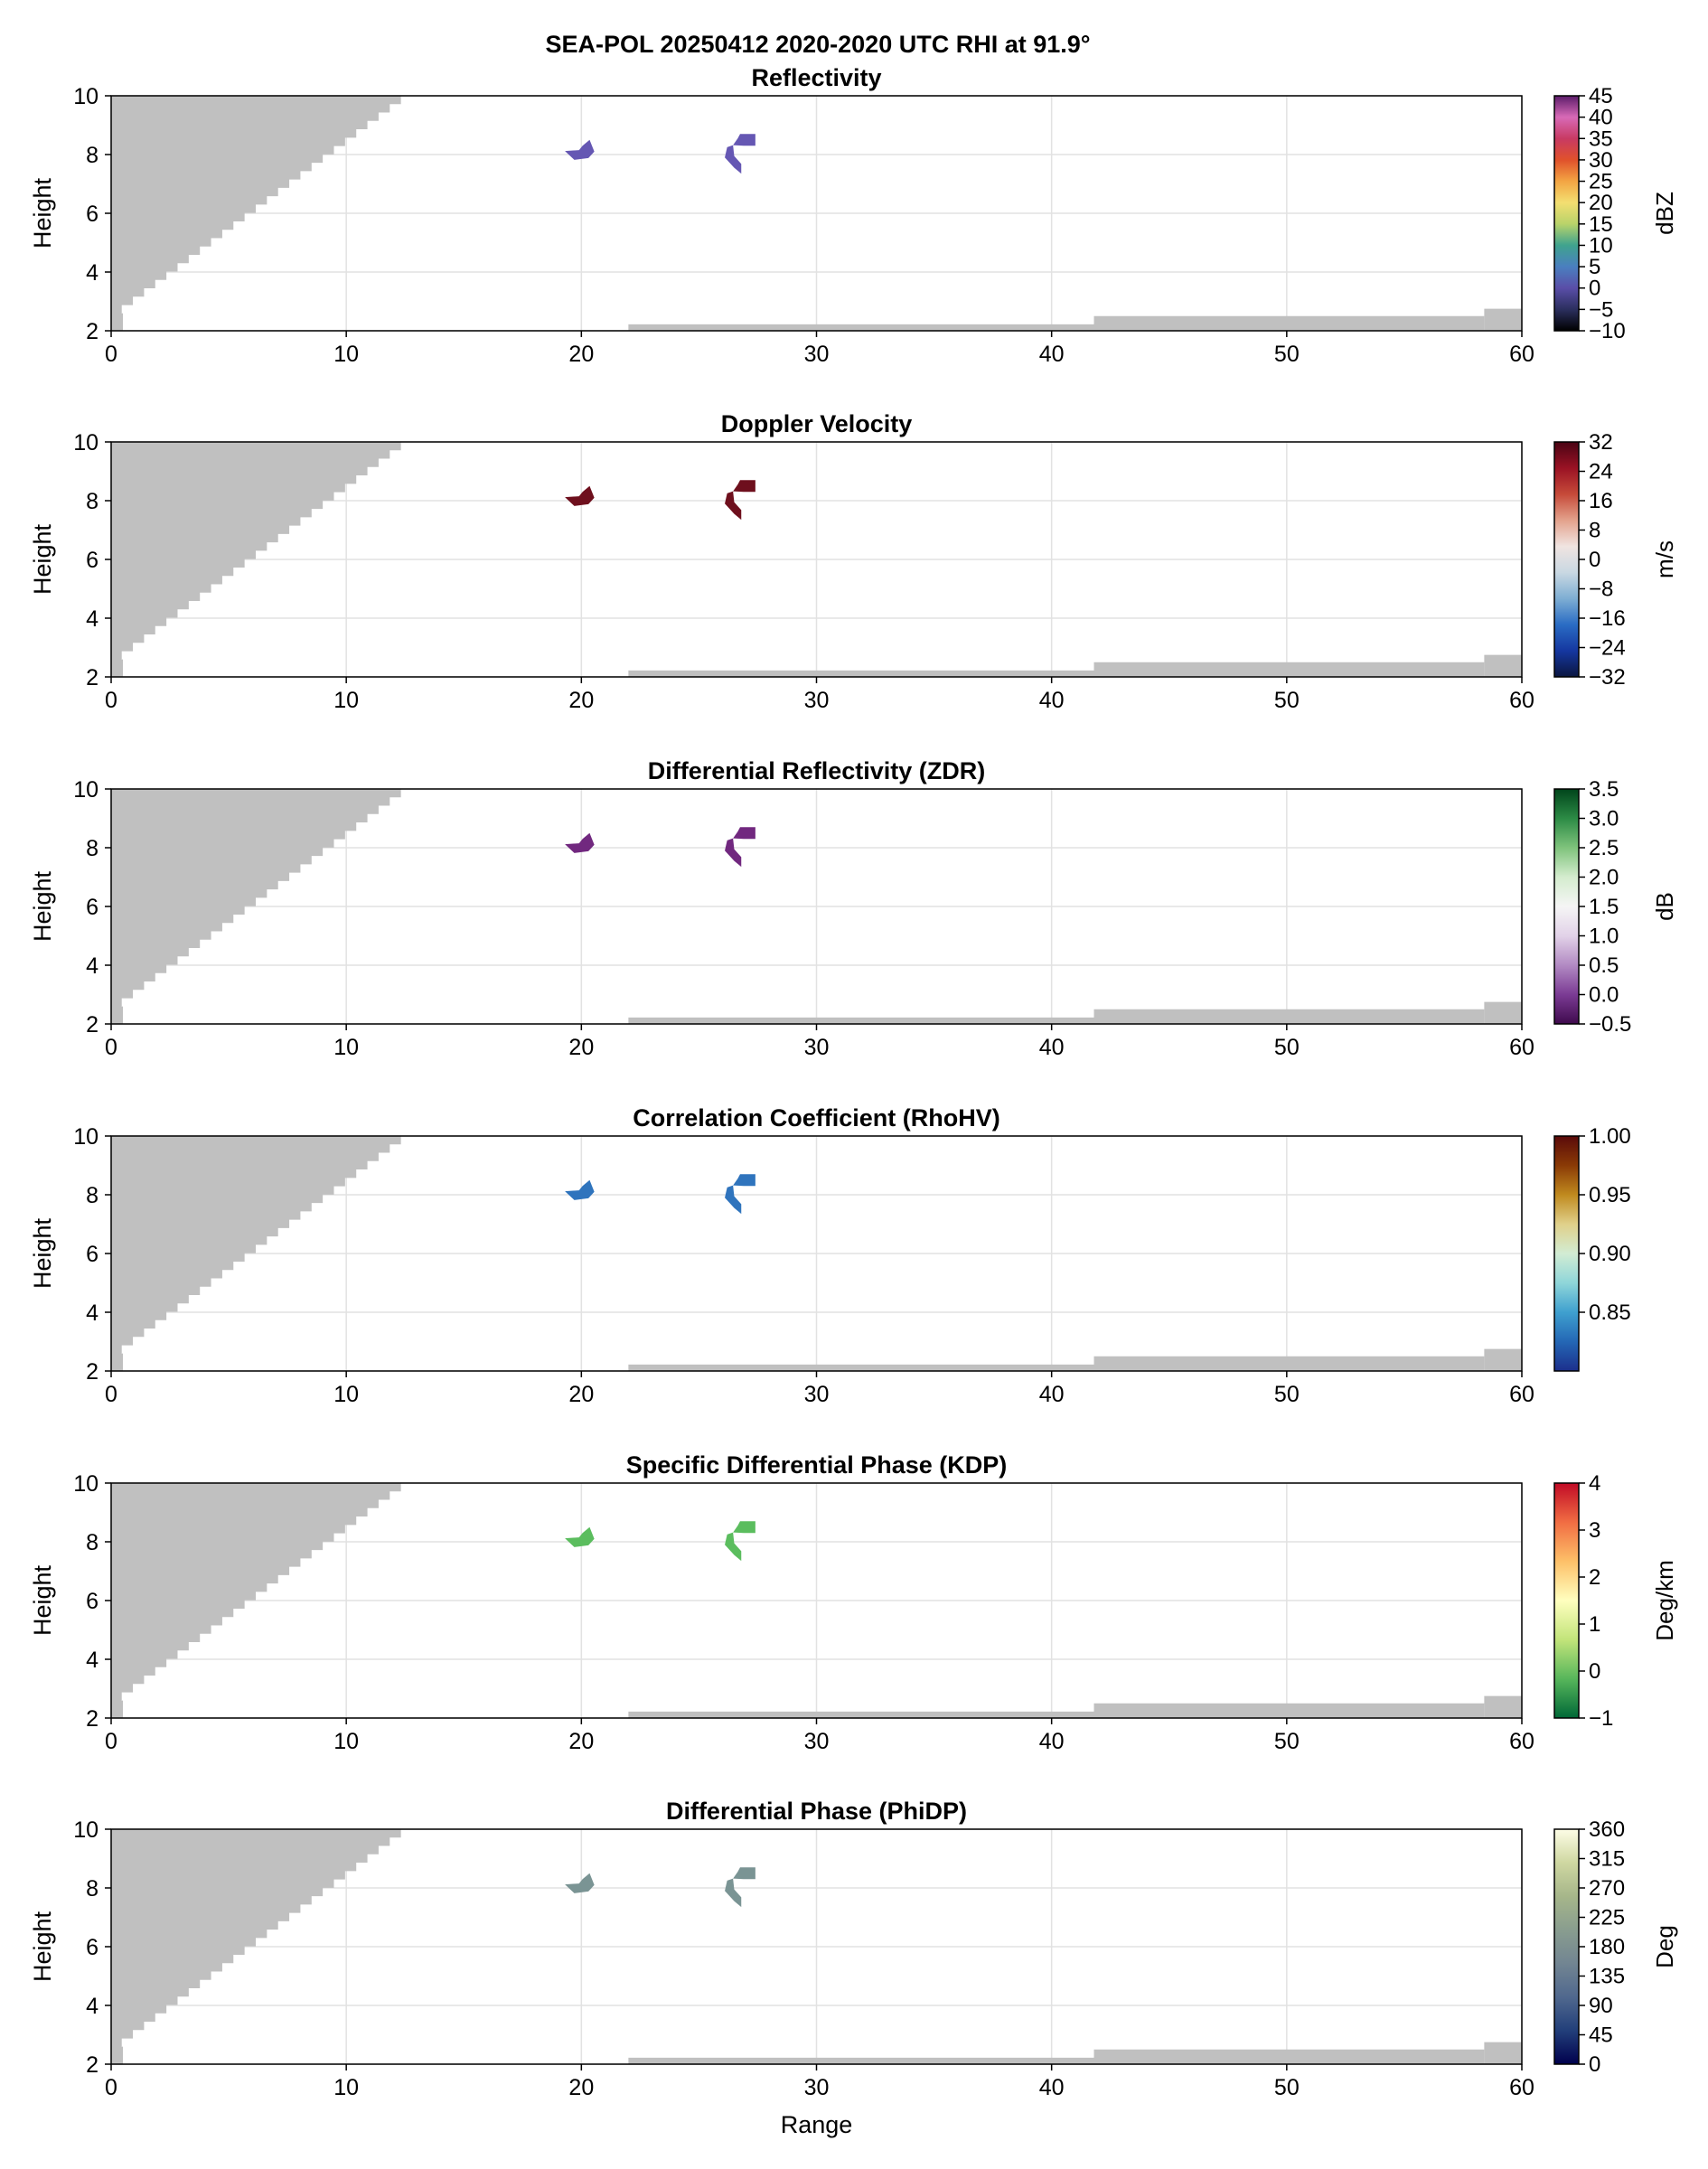  Describe the element at coordinates (1601, 118) in the screenshot. I see `colorbar-tick-label: 40` at that location.